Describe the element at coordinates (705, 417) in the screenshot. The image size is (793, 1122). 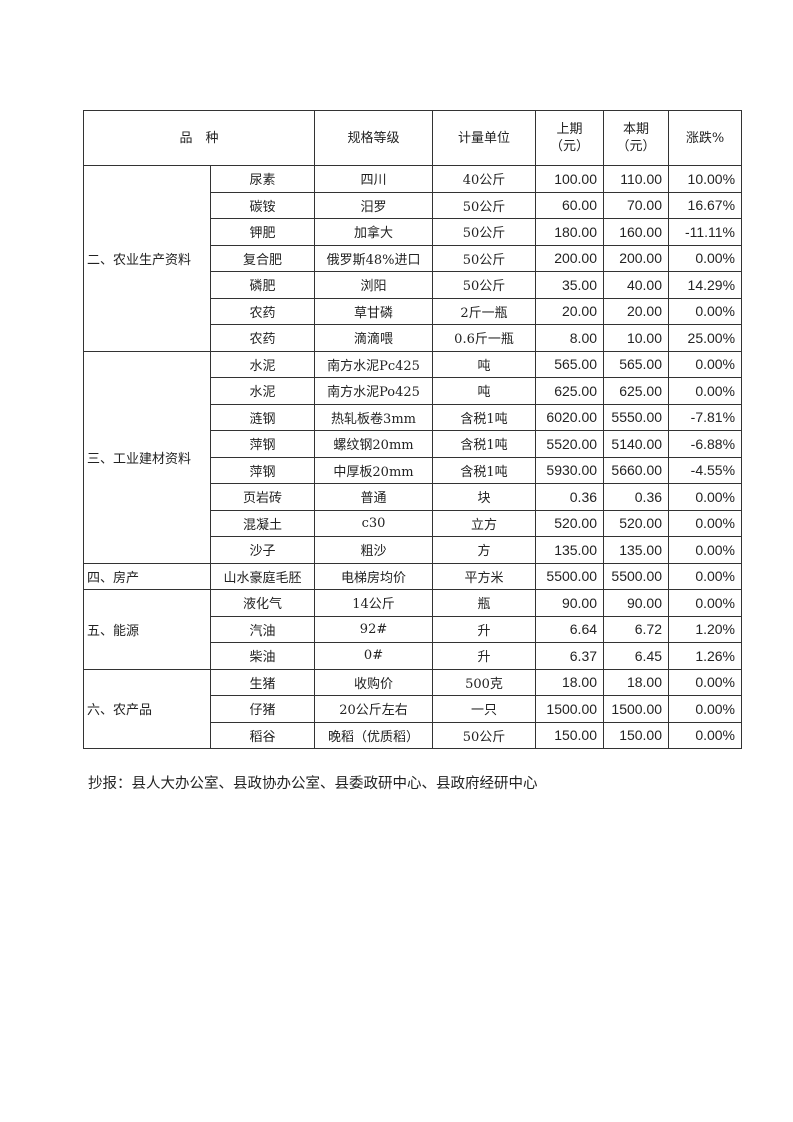
I see `change-cell: -7.81%` at that location.